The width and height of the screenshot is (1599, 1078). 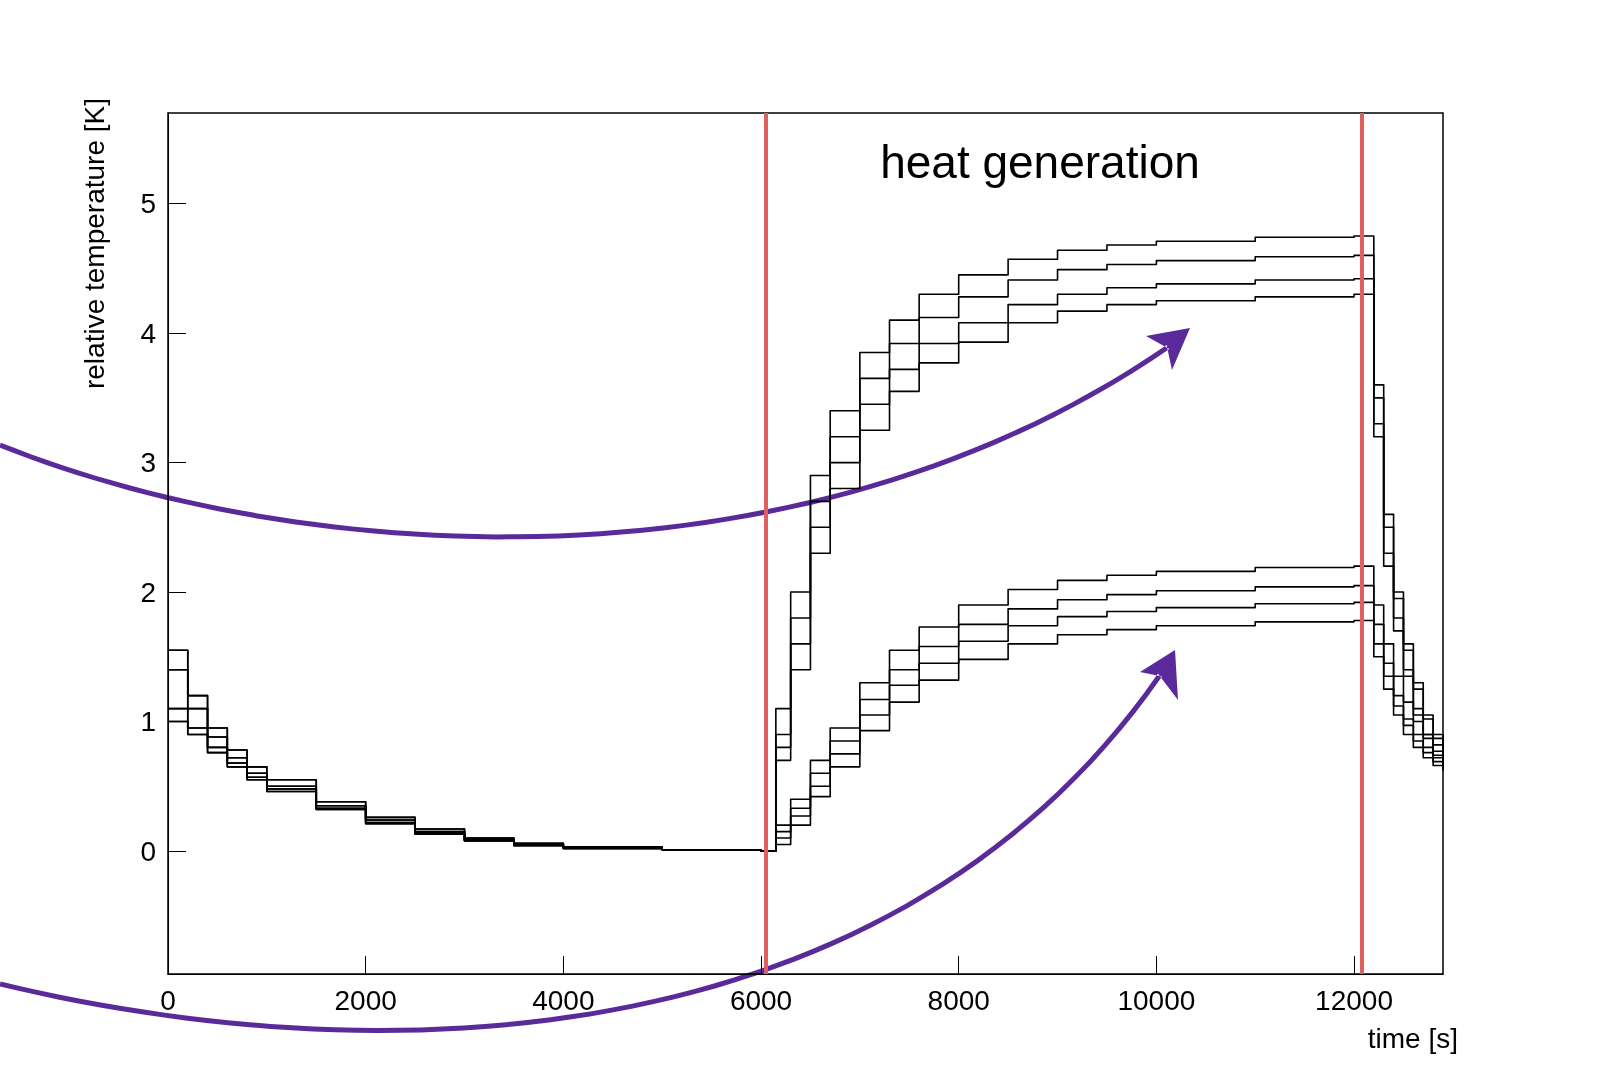 What do you see at coordinates (148, 333) in the screenshot?
I see `y-tick-label: 4` at bounding box center [148, 333].